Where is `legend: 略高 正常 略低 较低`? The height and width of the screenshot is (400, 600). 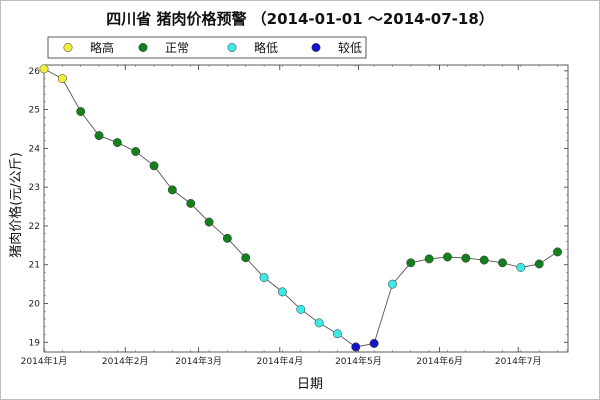 legend: 略高 正常 略低 较低 is located at coordinates (207, 47).